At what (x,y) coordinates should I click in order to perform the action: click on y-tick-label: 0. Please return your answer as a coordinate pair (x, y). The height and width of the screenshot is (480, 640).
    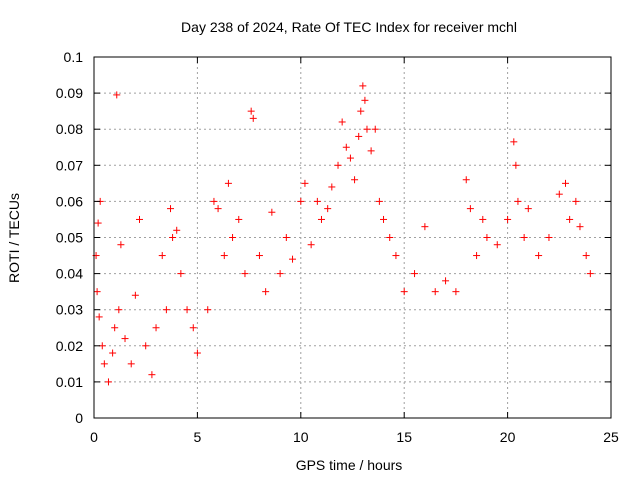
    Looking at the image, I should click on (79, 418).